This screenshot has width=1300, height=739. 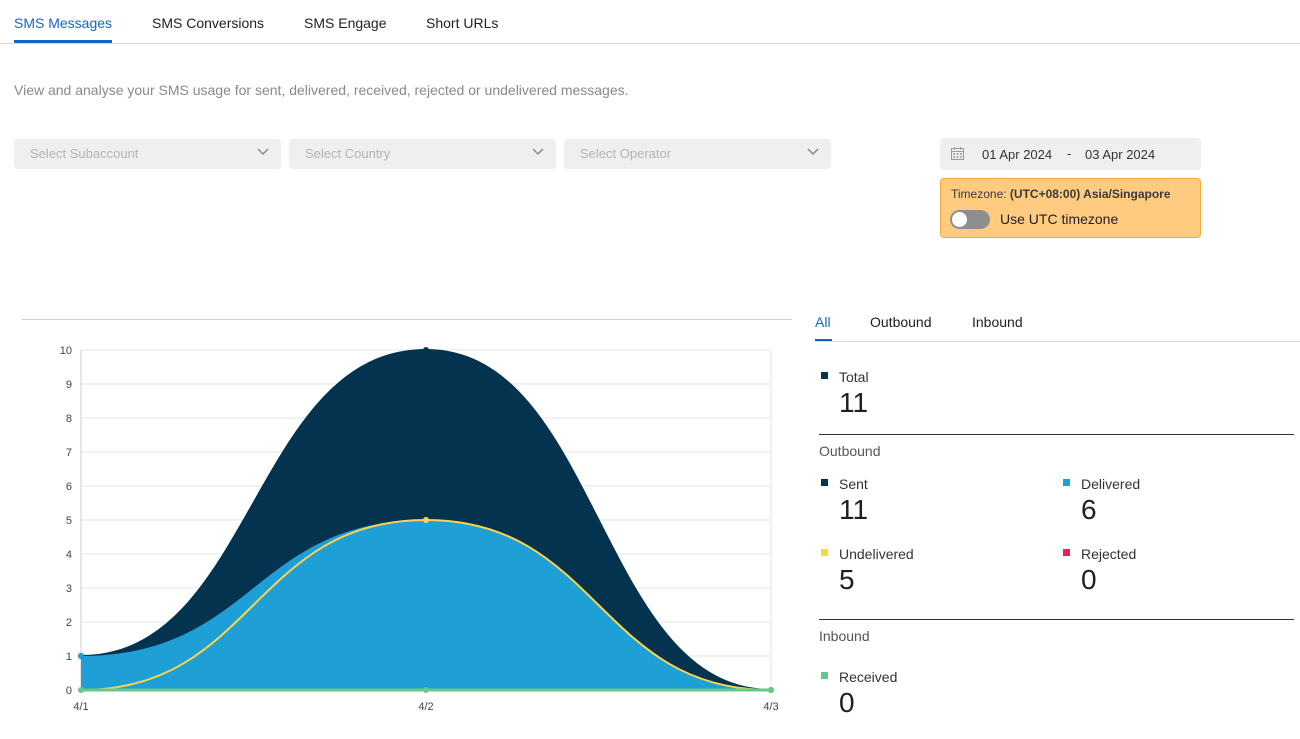 I want to click on timezone-prefix: Timezone:, so click(x=980, y=194).